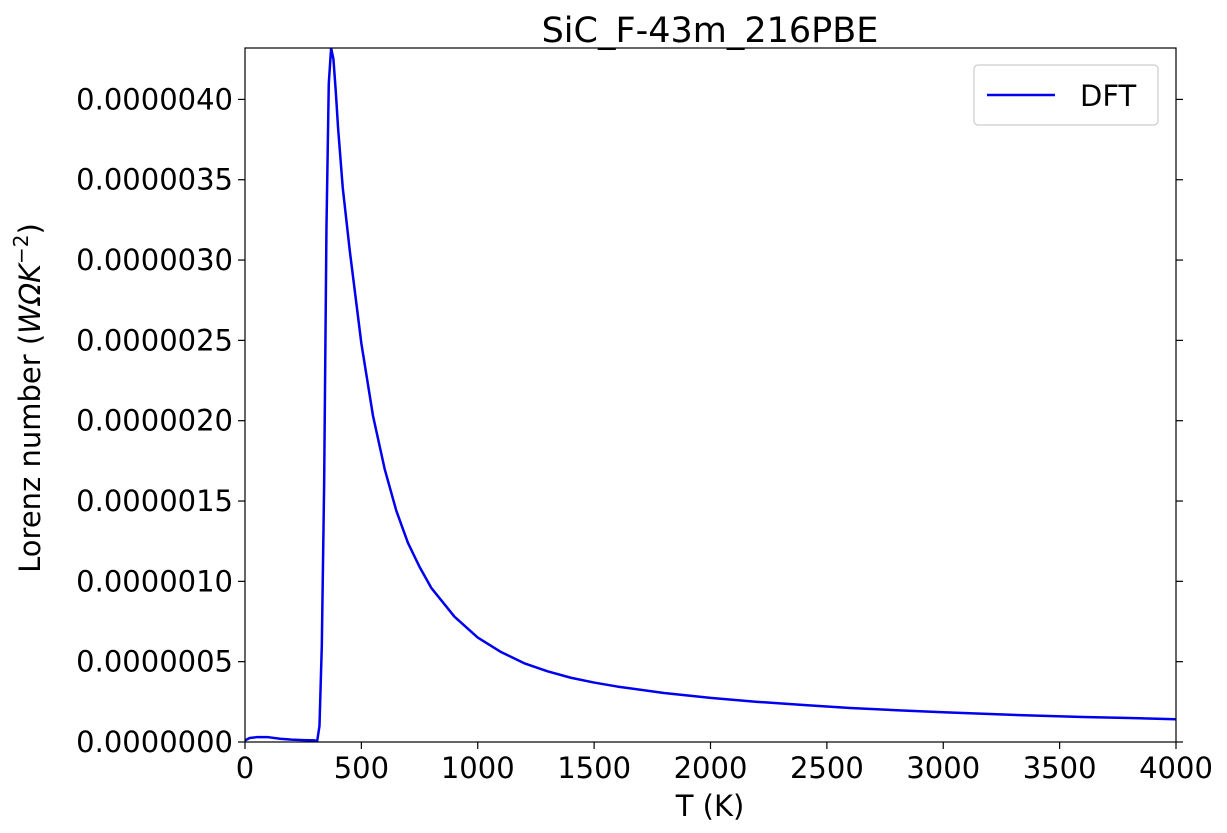  I want to click on x-tick-label: 0, so click(245, 768).